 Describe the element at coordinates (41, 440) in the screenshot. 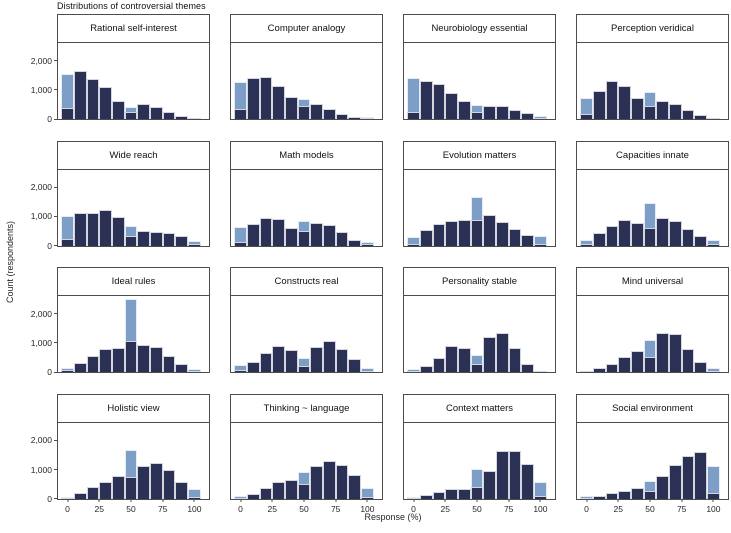

I see `y-tick-label: 2,000` at that location.